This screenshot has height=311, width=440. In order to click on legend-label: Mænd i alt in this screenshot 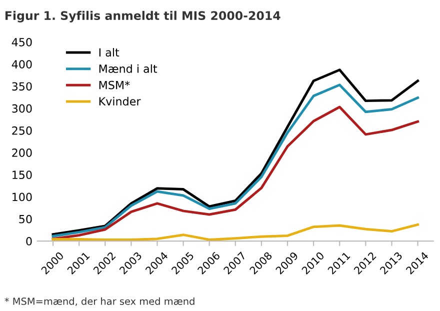, I will do `click(128, 68)`.